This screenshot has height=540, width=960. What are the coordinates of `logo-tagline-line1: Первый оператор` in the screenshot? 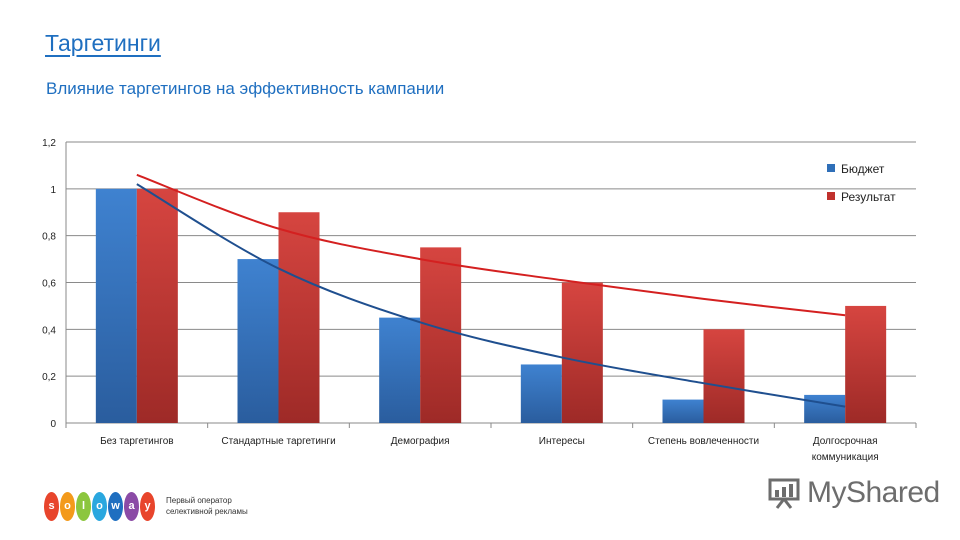 It's located at (199, 500).